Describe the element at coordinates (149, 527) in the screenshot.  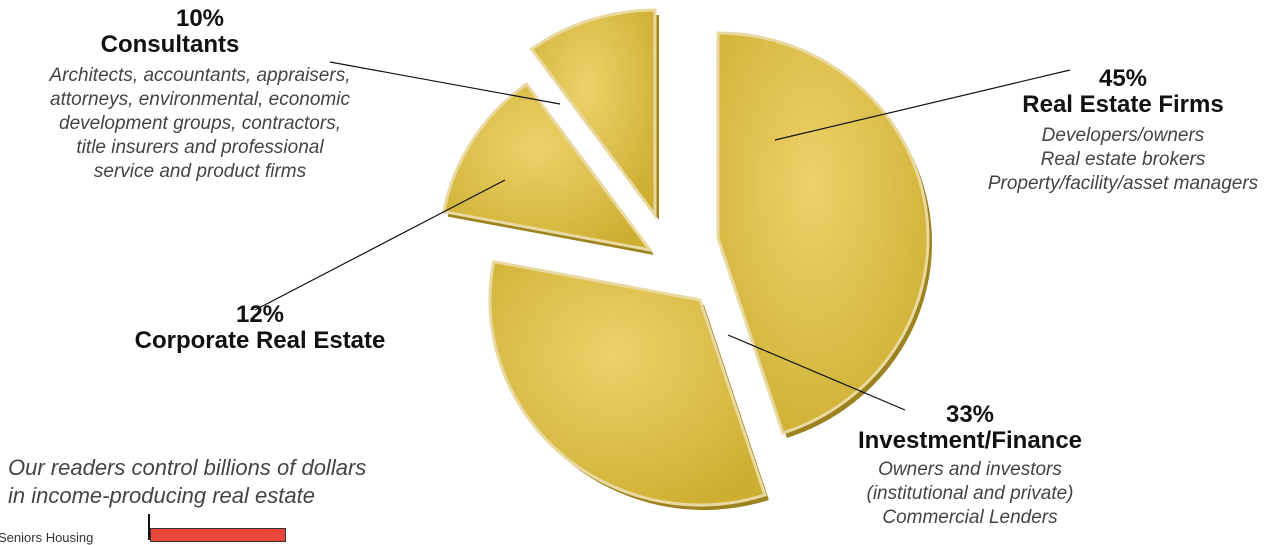
I see `bar-axis` at that location.